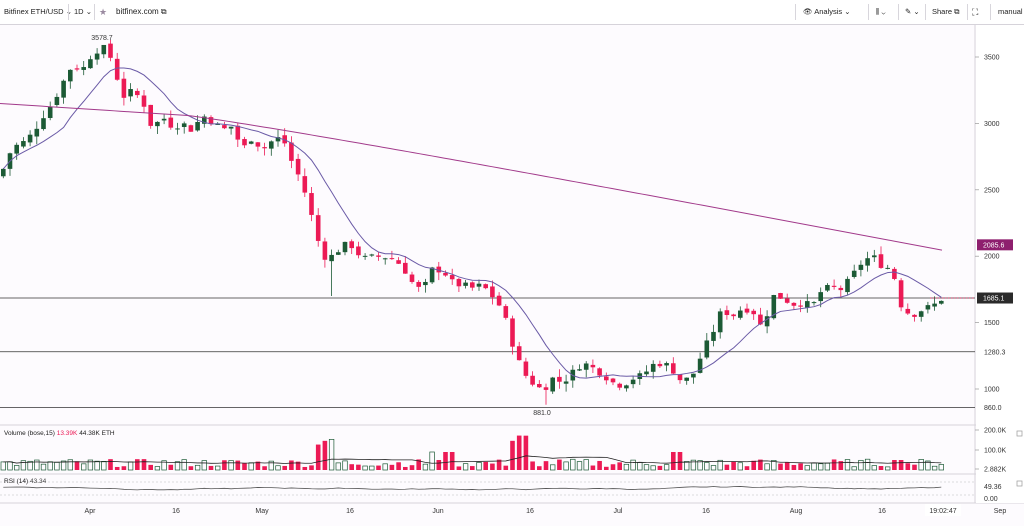  I want to click on drawing-tools-button: ✎ ⌄, so click(912, 12).